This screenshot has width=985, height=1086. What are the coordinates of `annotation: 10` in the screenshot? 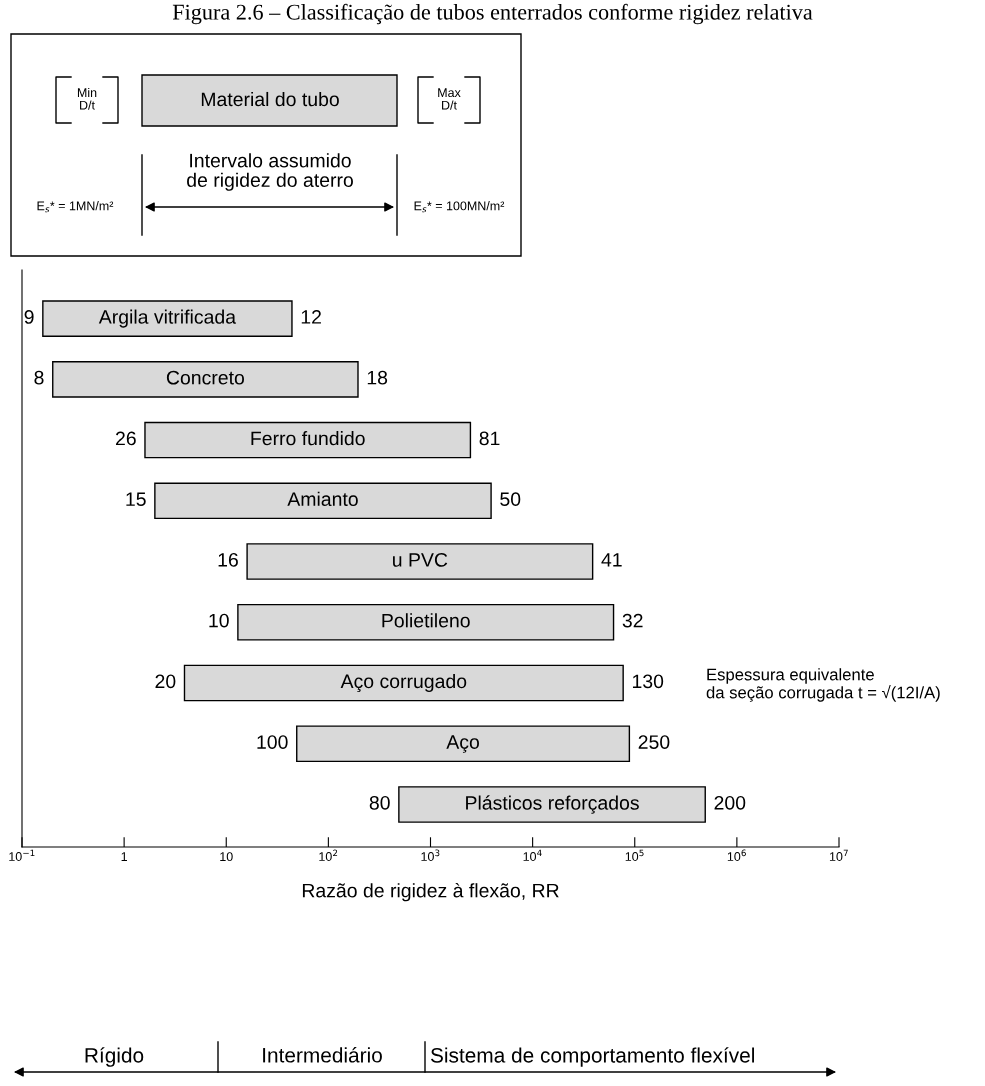 It's located at (219, 620).